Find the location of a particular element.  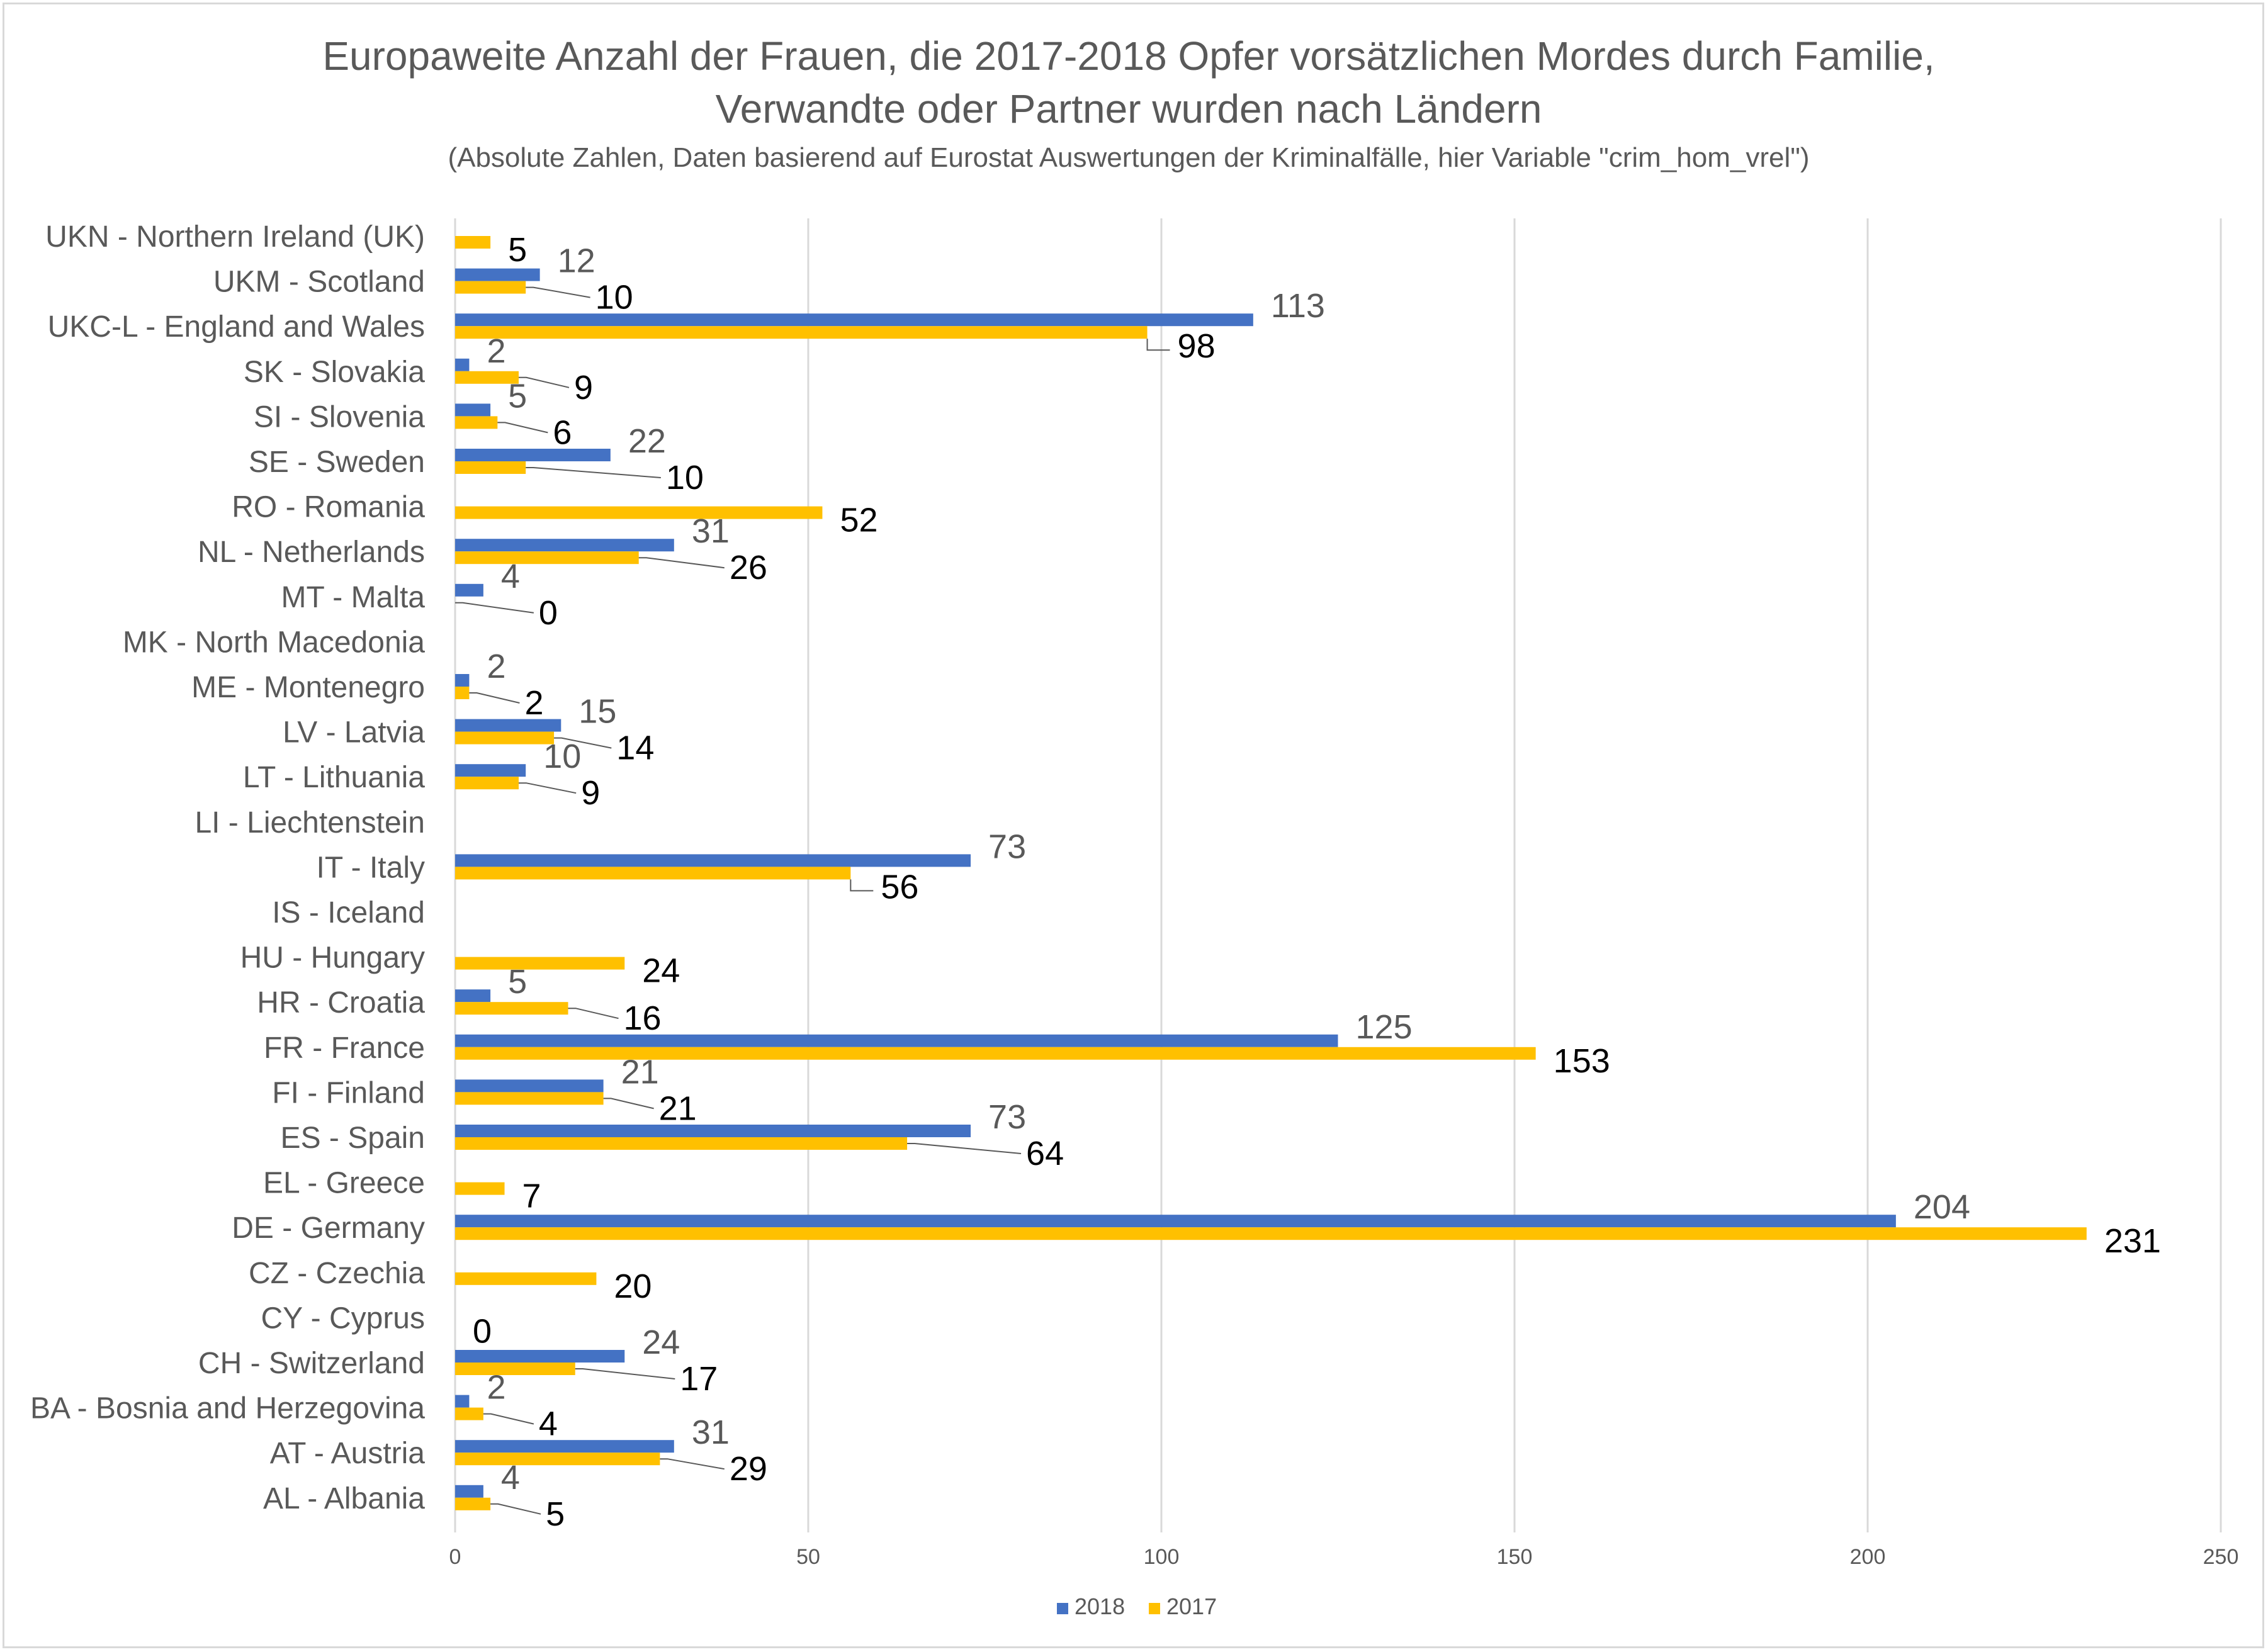

legend: 2018 2017 is located at coordinates (1137, 1606).